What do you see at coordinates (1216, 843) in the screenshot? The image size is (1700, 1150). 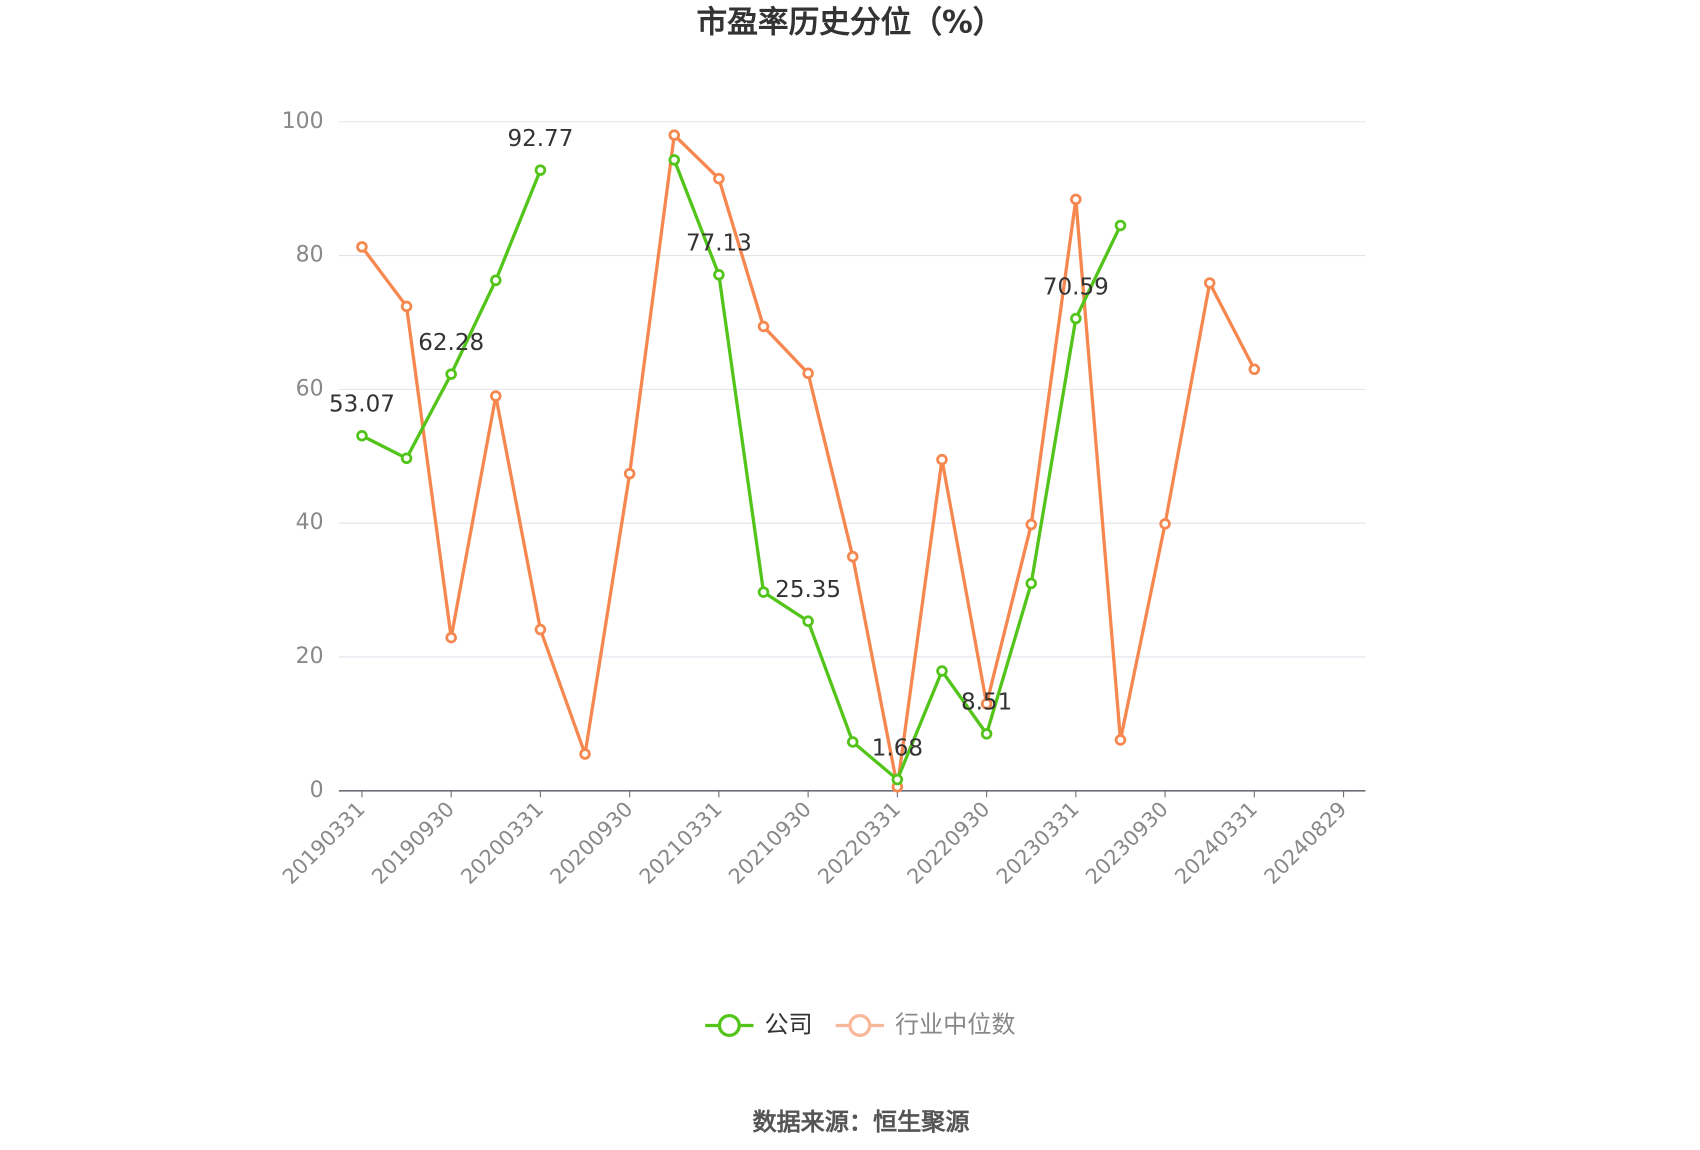 I see `x-tick-label: 20240331` at bounding box center [1216, 843].